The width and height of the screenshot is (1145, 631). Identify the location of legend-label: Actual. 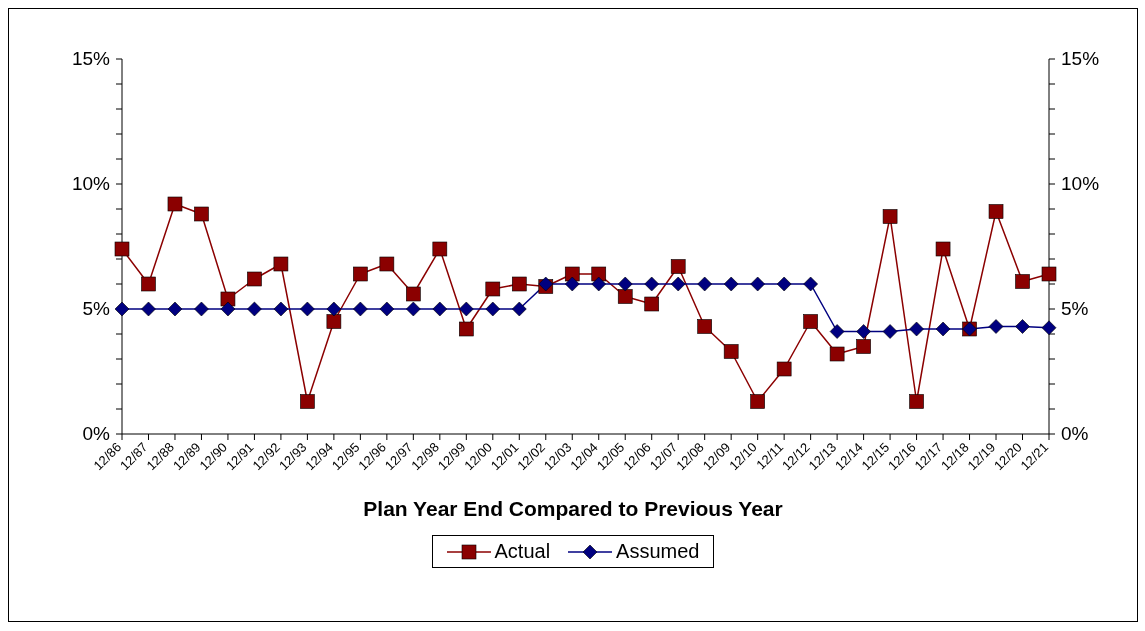
(522, 551).